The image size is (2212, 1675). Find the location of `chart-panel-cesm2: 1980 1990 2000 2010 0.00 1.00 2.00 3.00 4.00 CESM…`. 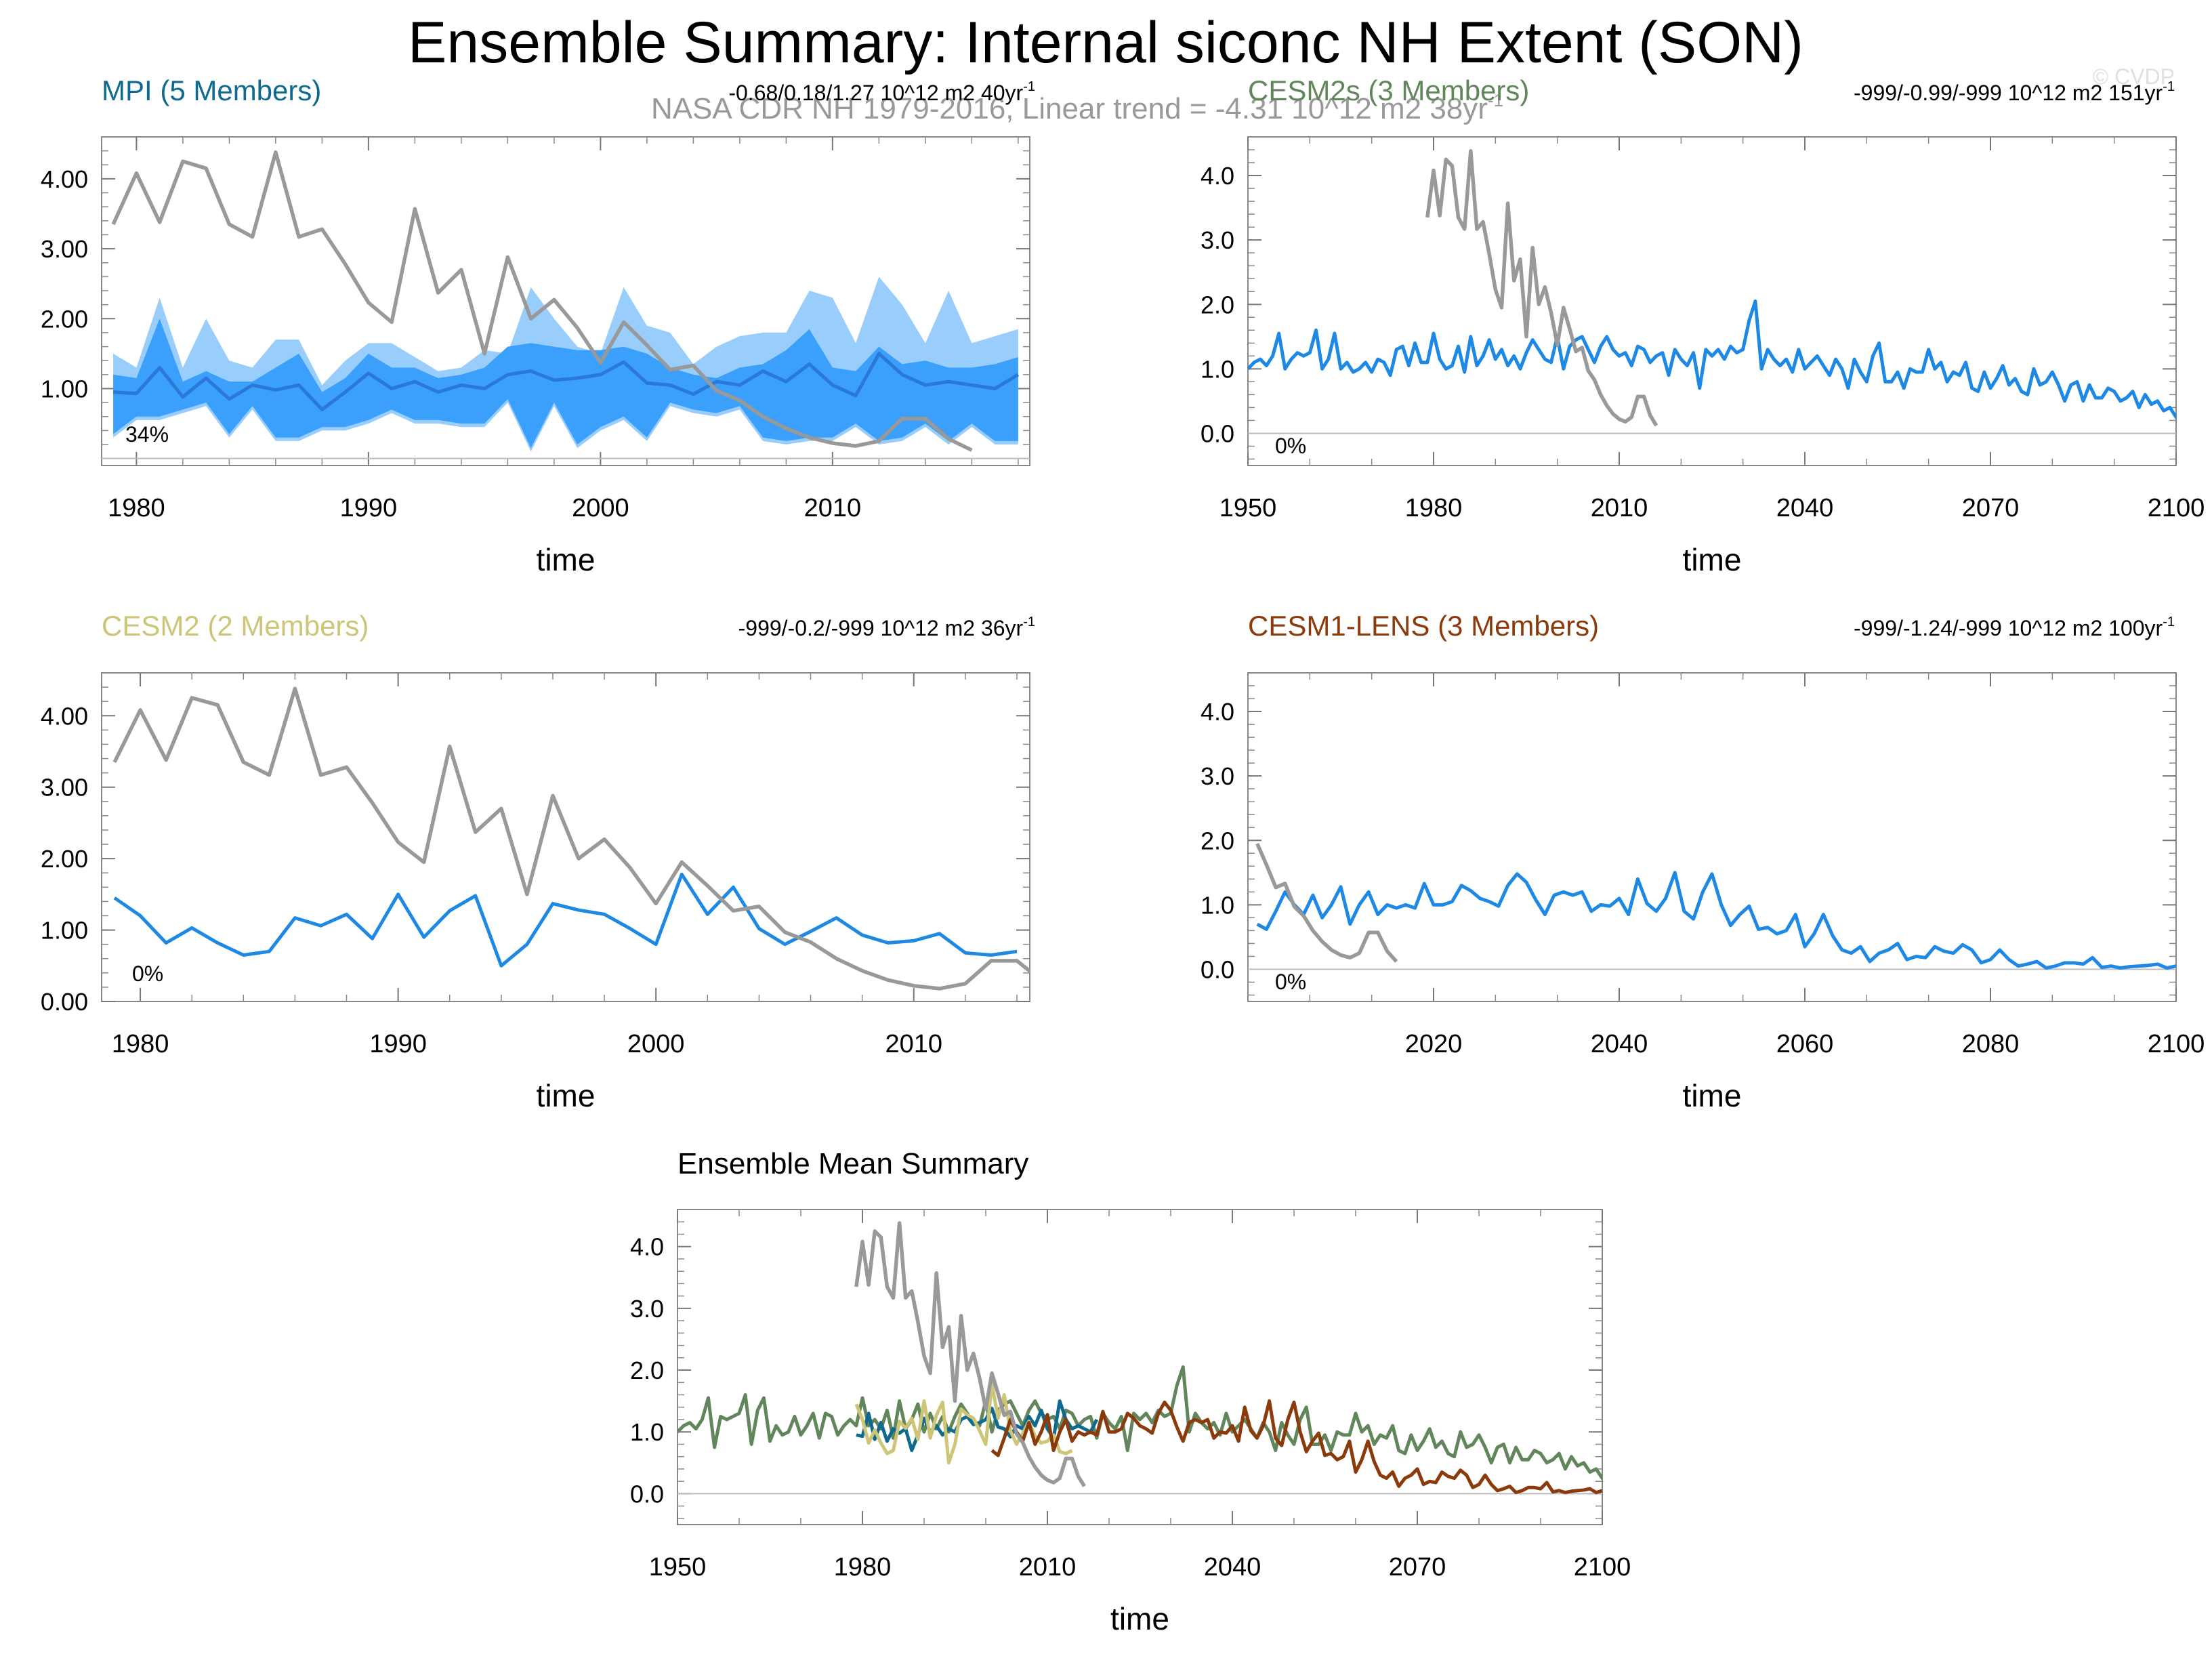

chart-panel-cesm2: 1980 1990 2000 2010 0.00 1.00 2.00 3.00 4.00 CESM… is located at coordinates (538, 861).